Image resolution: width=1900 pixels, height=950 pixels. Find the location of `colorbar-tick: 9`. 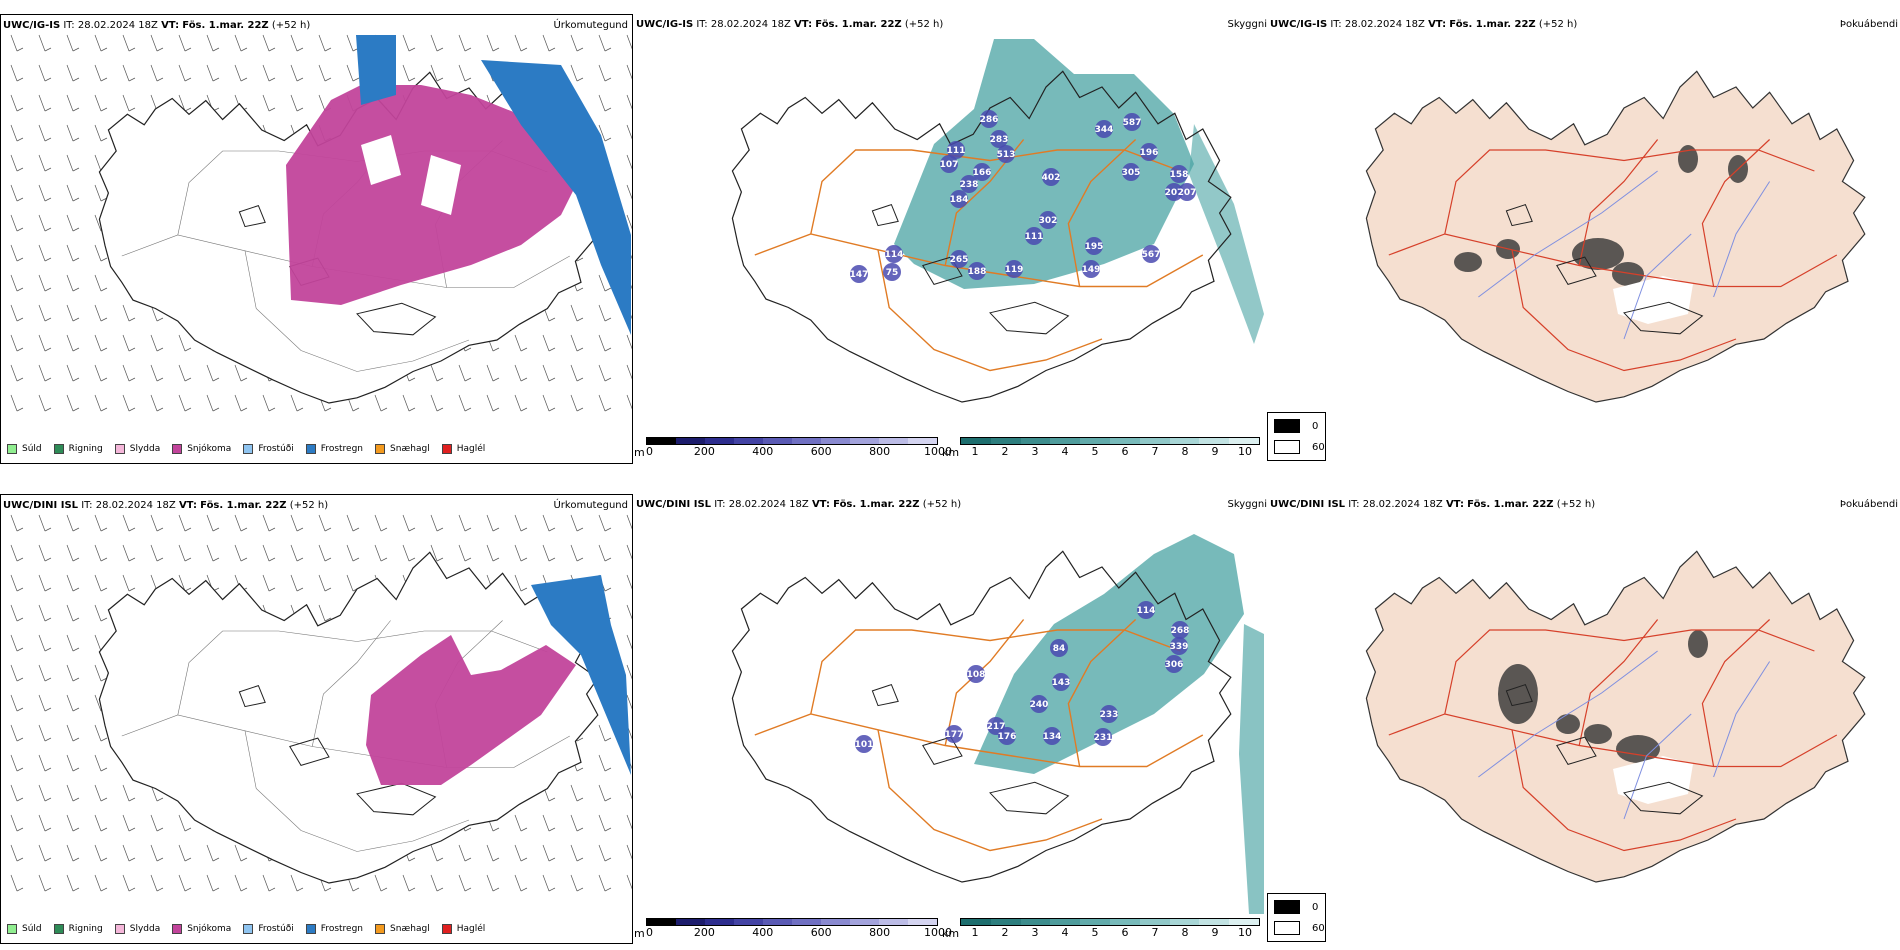

colorbar-tick: 9 is located at coordinates (1215, 932).